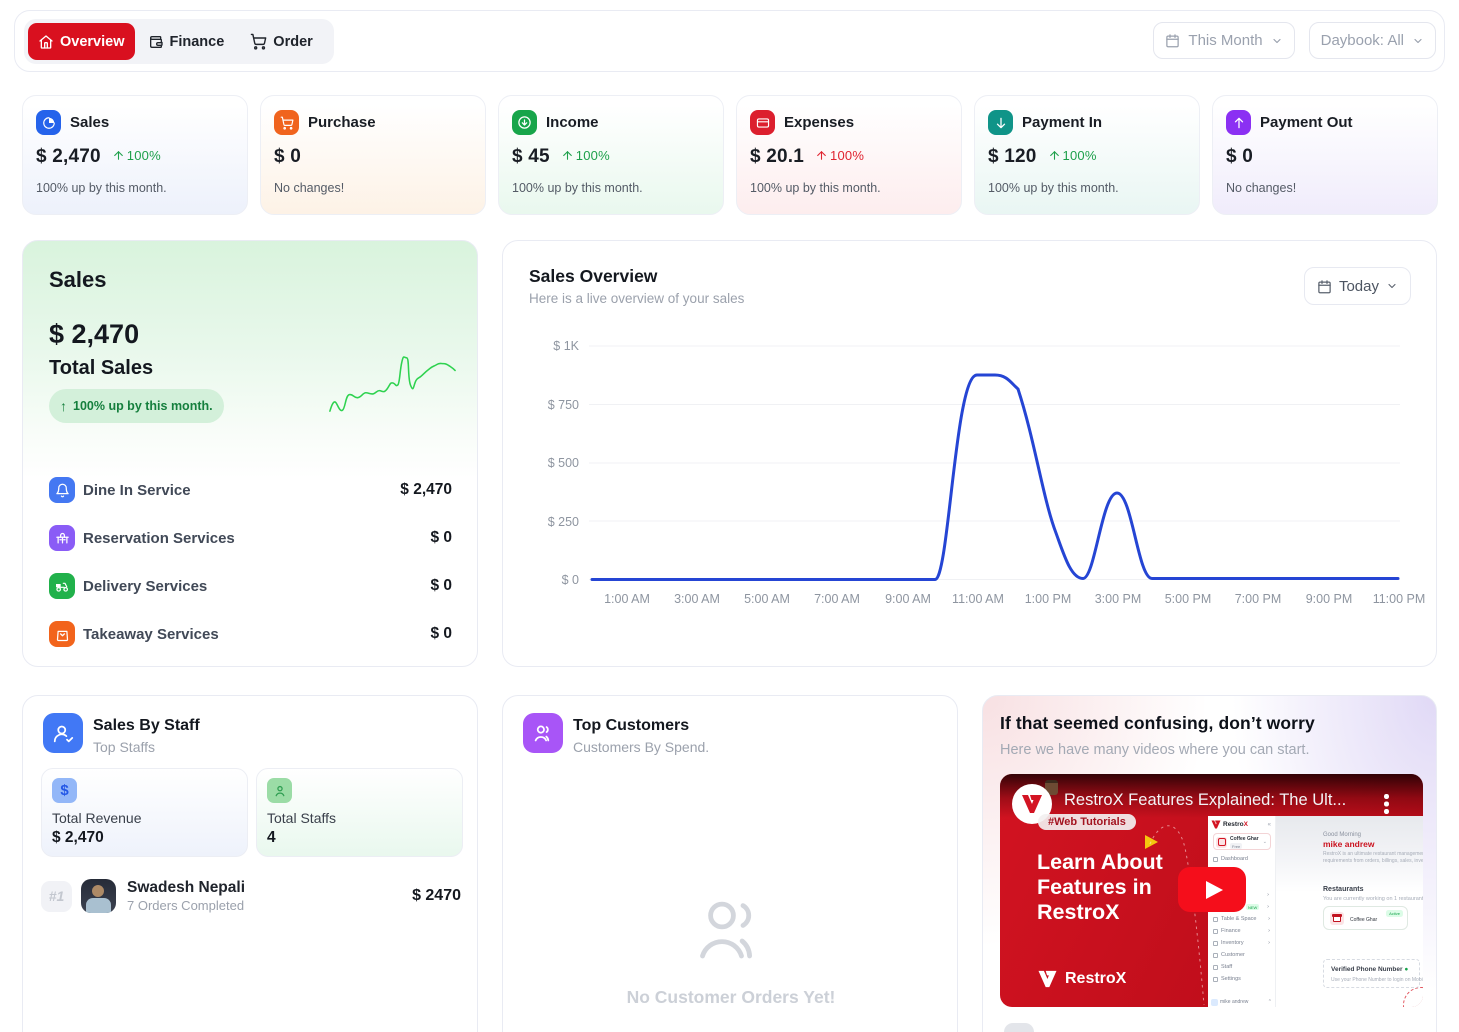 The width and height of the screenshot is (1459, 1032). Describe the element at coordinates (563, 405) in the screenshot. I see `svg-text: $ 750` at that location.